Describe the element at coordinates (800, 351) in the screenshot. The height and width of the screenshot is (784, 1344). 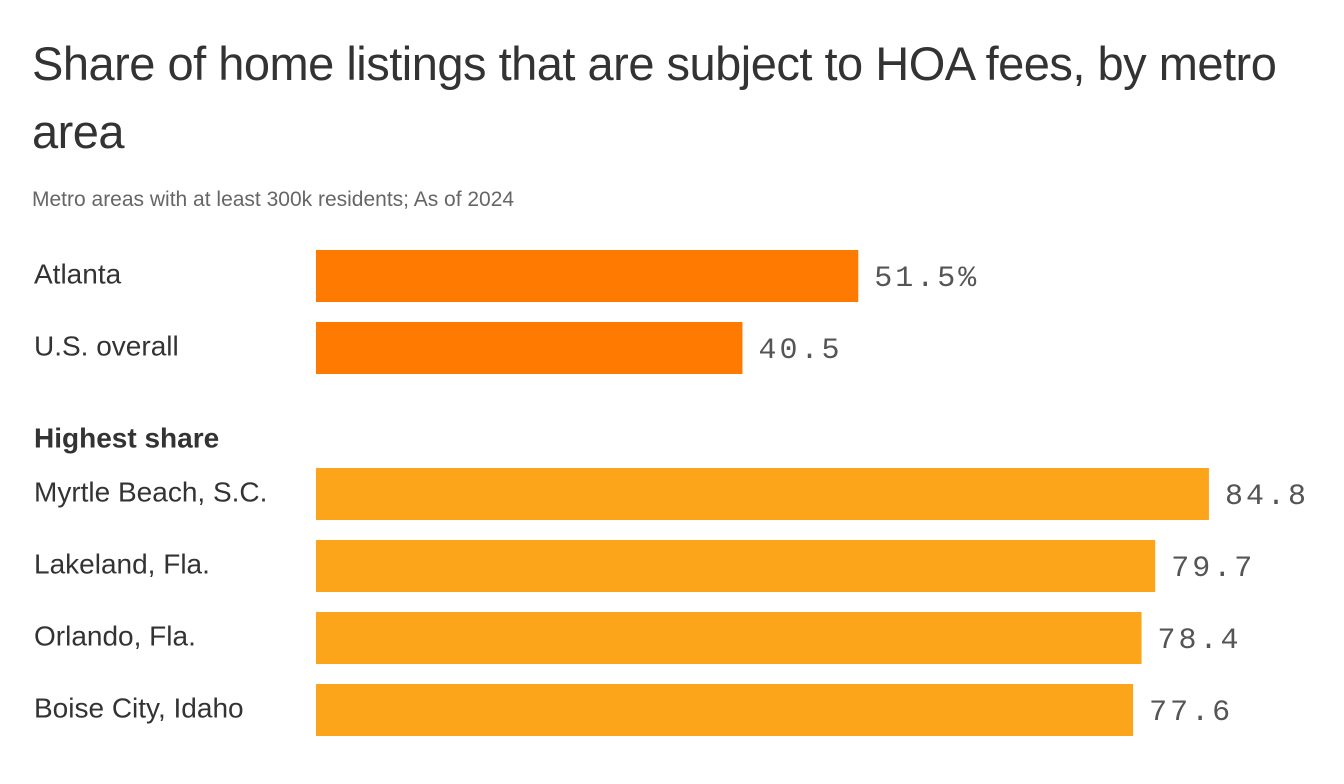
I see `value-label: 40.5` at that location.